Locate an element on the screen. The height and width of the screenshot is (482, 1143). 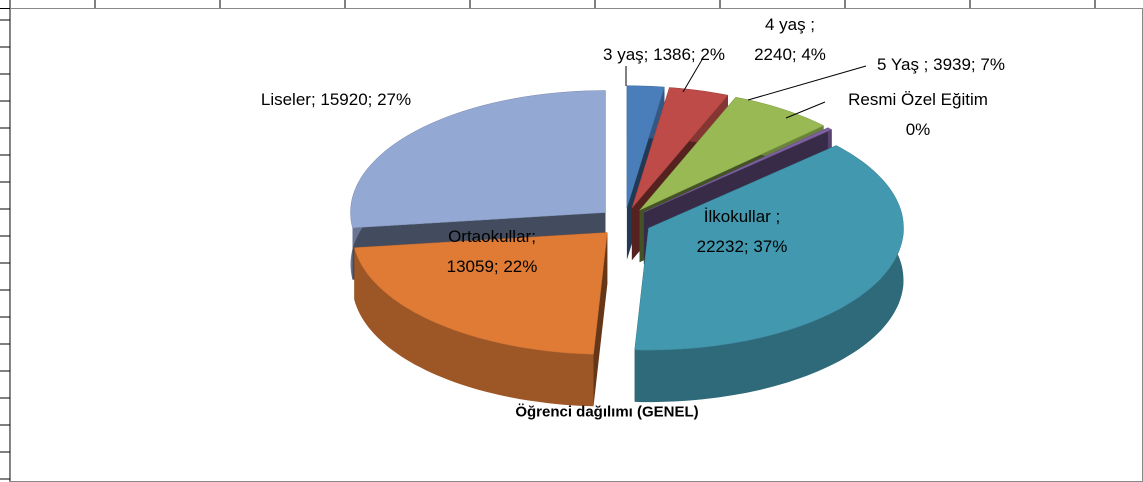
data-label: Liseler; 15920; 27% is located at coordinates (336, 99).